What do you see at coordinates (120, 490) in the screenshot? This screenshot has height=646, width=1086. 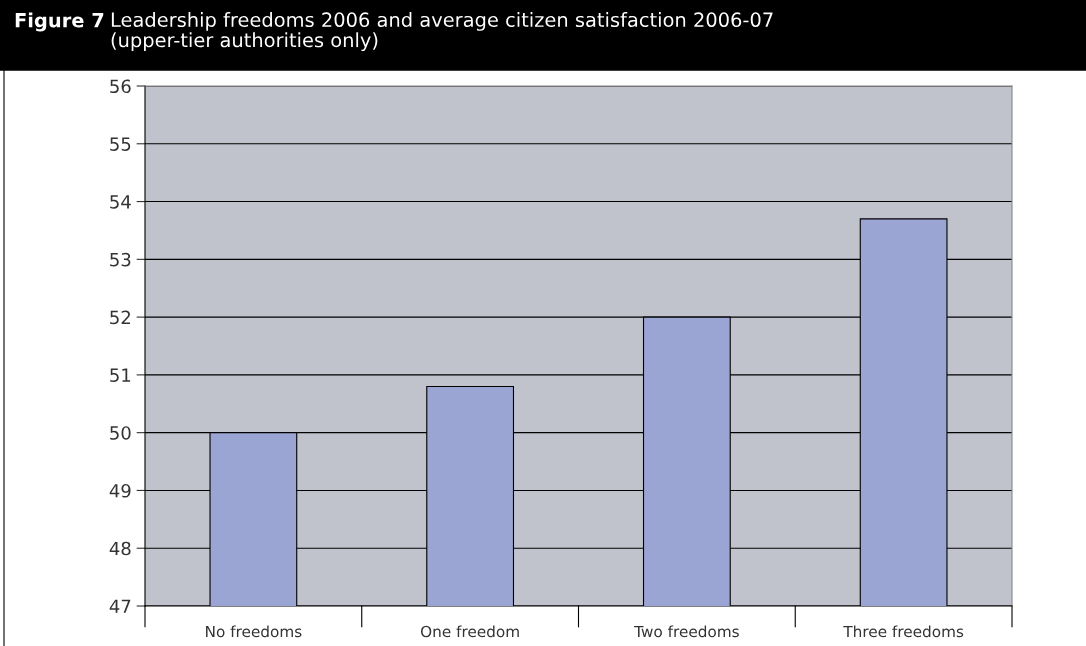 I see `y-tick-label: 49` at bounding box center [120, 490].